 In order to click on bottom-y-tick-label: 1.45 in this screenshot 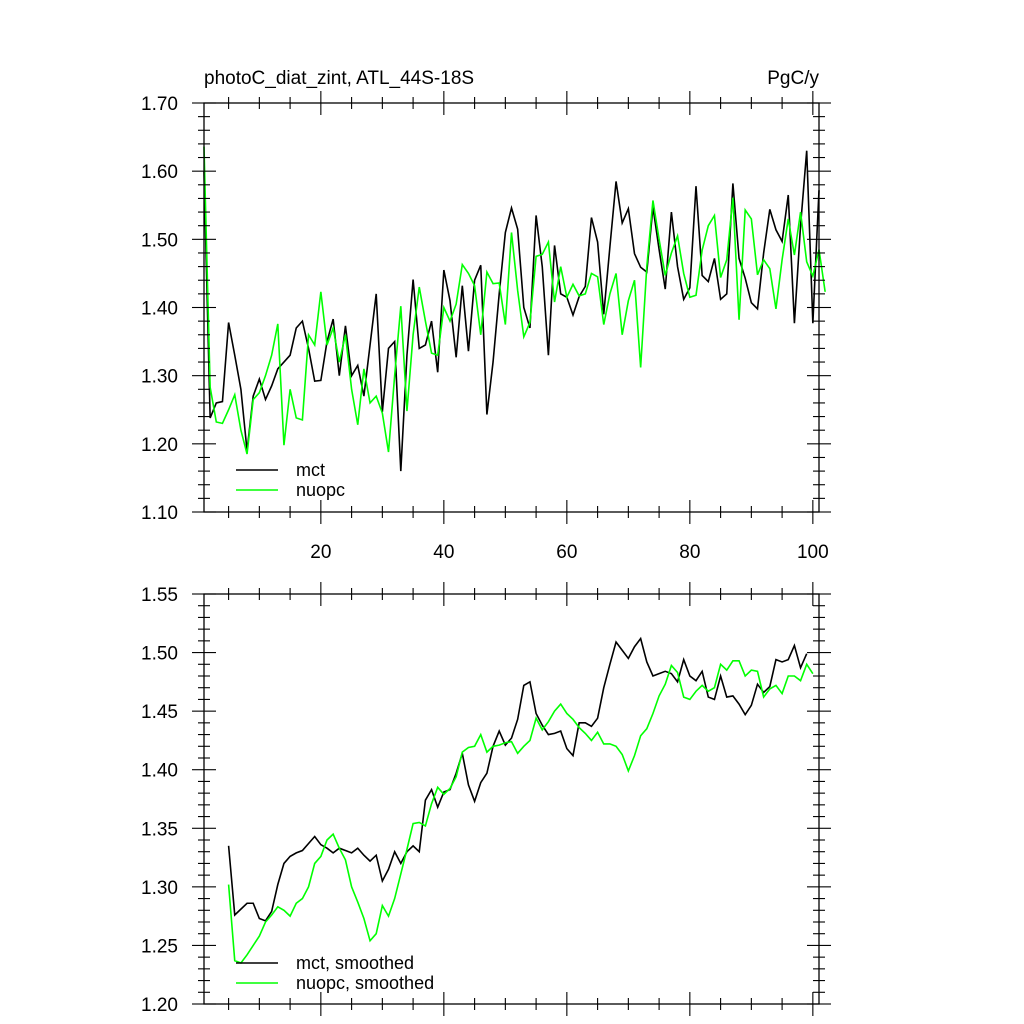, I will do `click(159, 712)`.